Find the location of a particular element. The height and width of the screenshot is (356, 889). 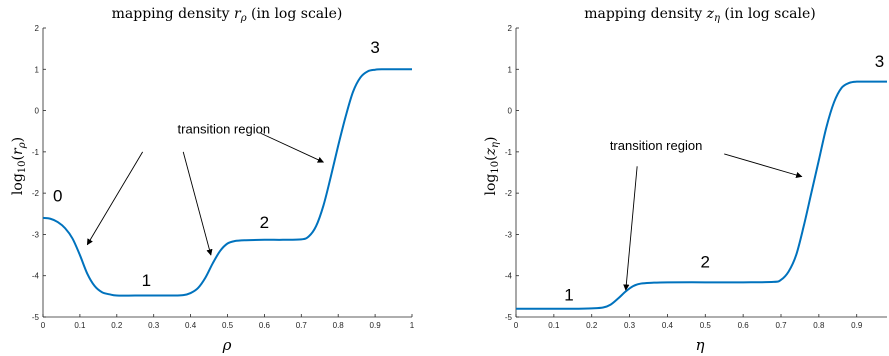

right-y-tick-label: -4 is located at coordinates (509, 276).